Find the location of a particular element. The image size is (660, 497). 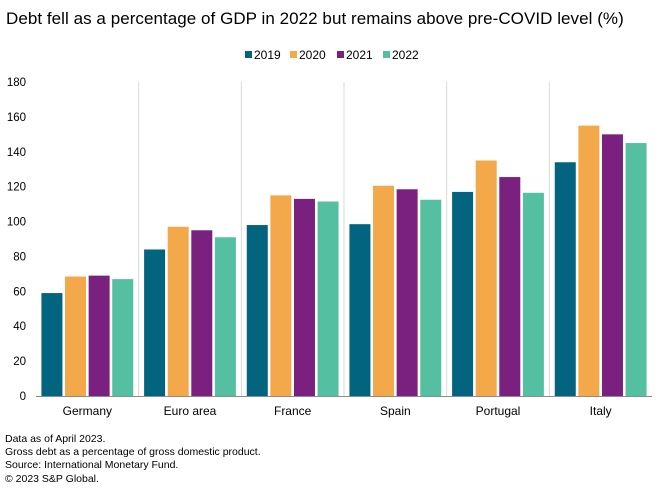

legend-label-2021: 2021 is located at coordinates (359, 55).